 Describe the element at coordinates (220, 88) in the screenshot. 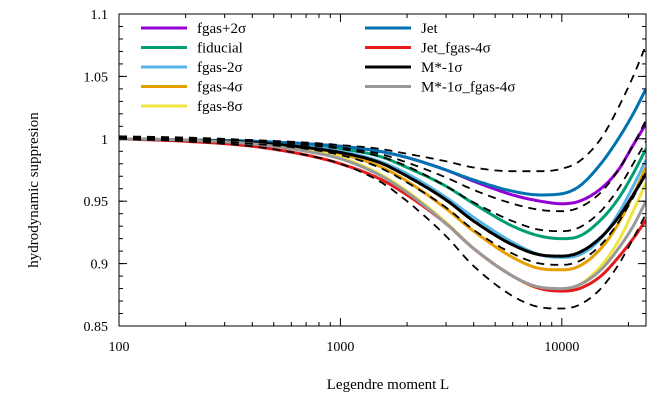

I see `legend-label-fgas-4s: fgas-4σ` at that location.